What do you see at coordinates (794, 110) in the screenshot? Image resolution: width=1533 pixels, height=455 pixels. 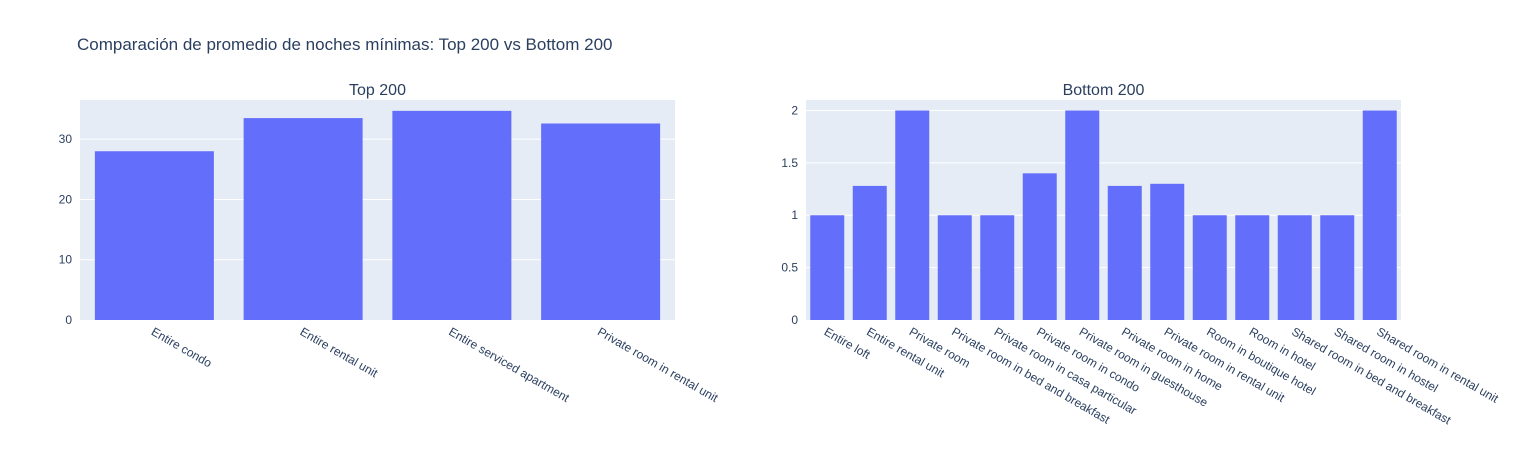 I see `y-tick-label: 2` at bounding box center [794, 110].